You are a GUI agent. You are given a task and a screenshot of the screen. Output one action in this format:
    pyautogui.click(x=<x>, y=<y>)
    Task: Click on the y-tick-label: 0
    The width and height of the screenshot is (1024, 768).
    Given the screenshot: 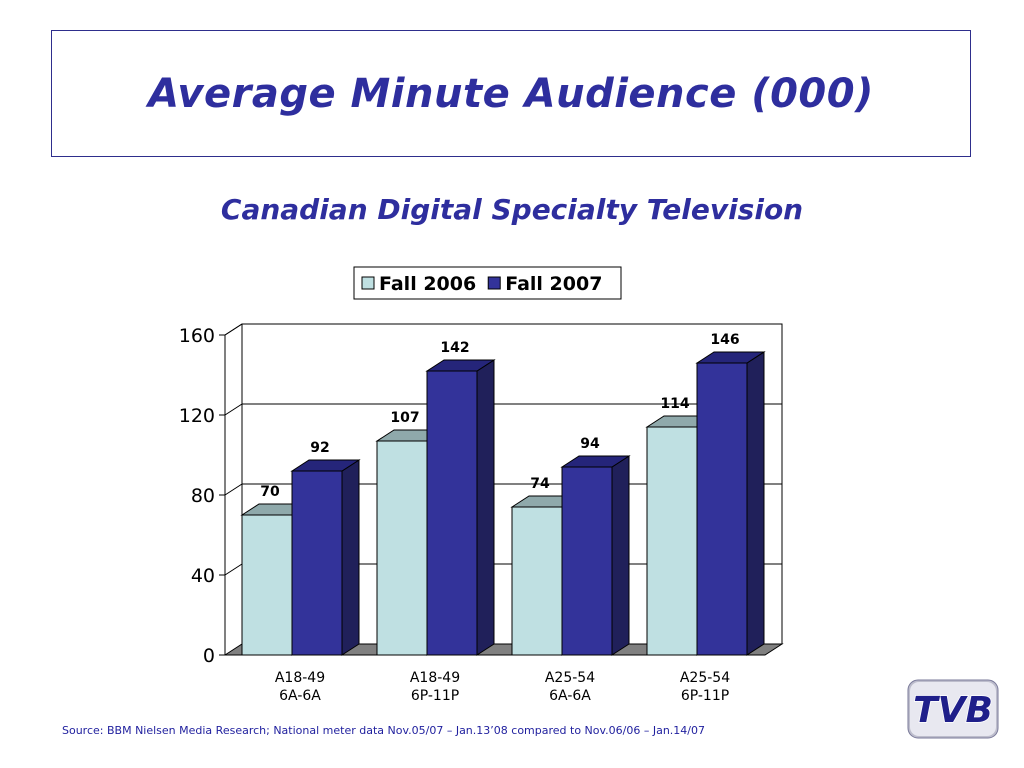 What is the action you would take?
    pyautogui.click(x=209, y=656)
    